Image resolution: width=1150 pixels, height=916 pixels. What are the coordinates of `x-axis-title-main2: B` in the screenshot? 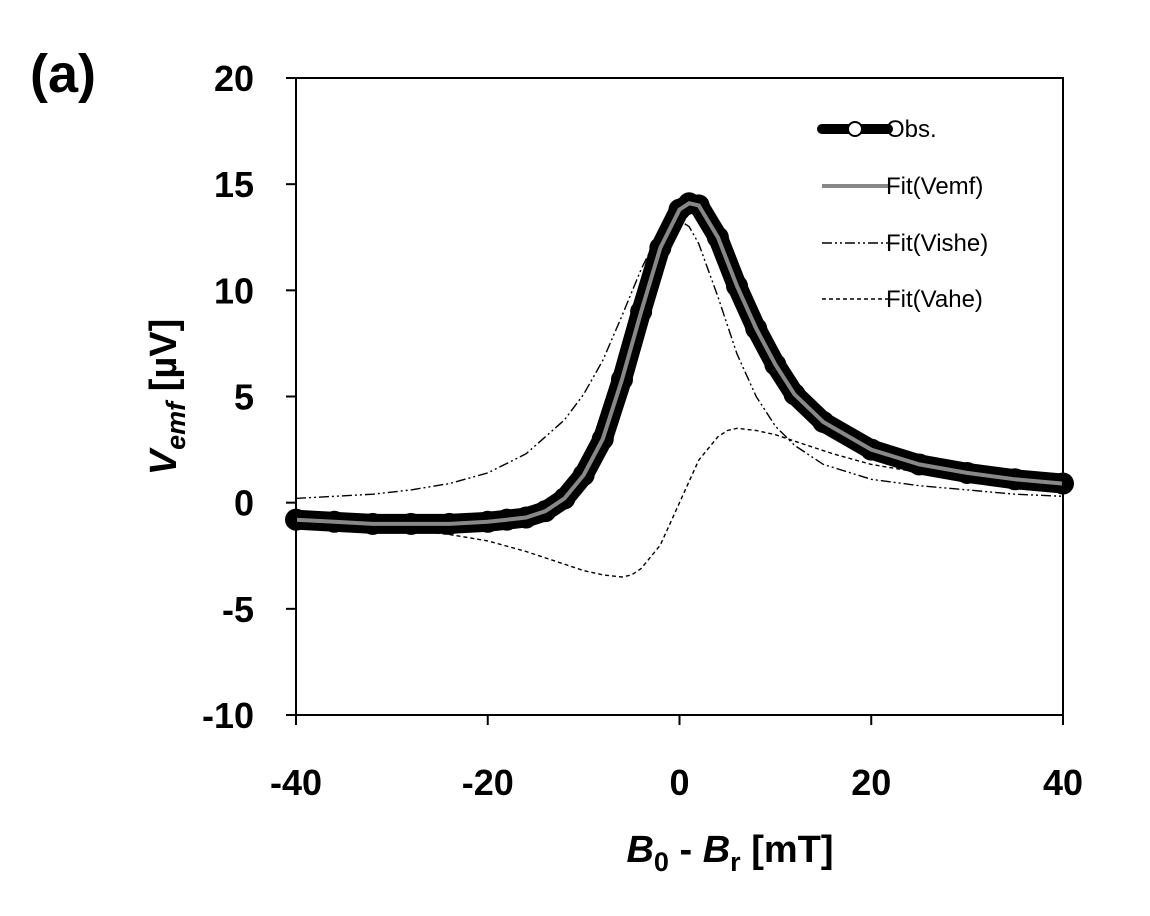 It's located at (716, 850).